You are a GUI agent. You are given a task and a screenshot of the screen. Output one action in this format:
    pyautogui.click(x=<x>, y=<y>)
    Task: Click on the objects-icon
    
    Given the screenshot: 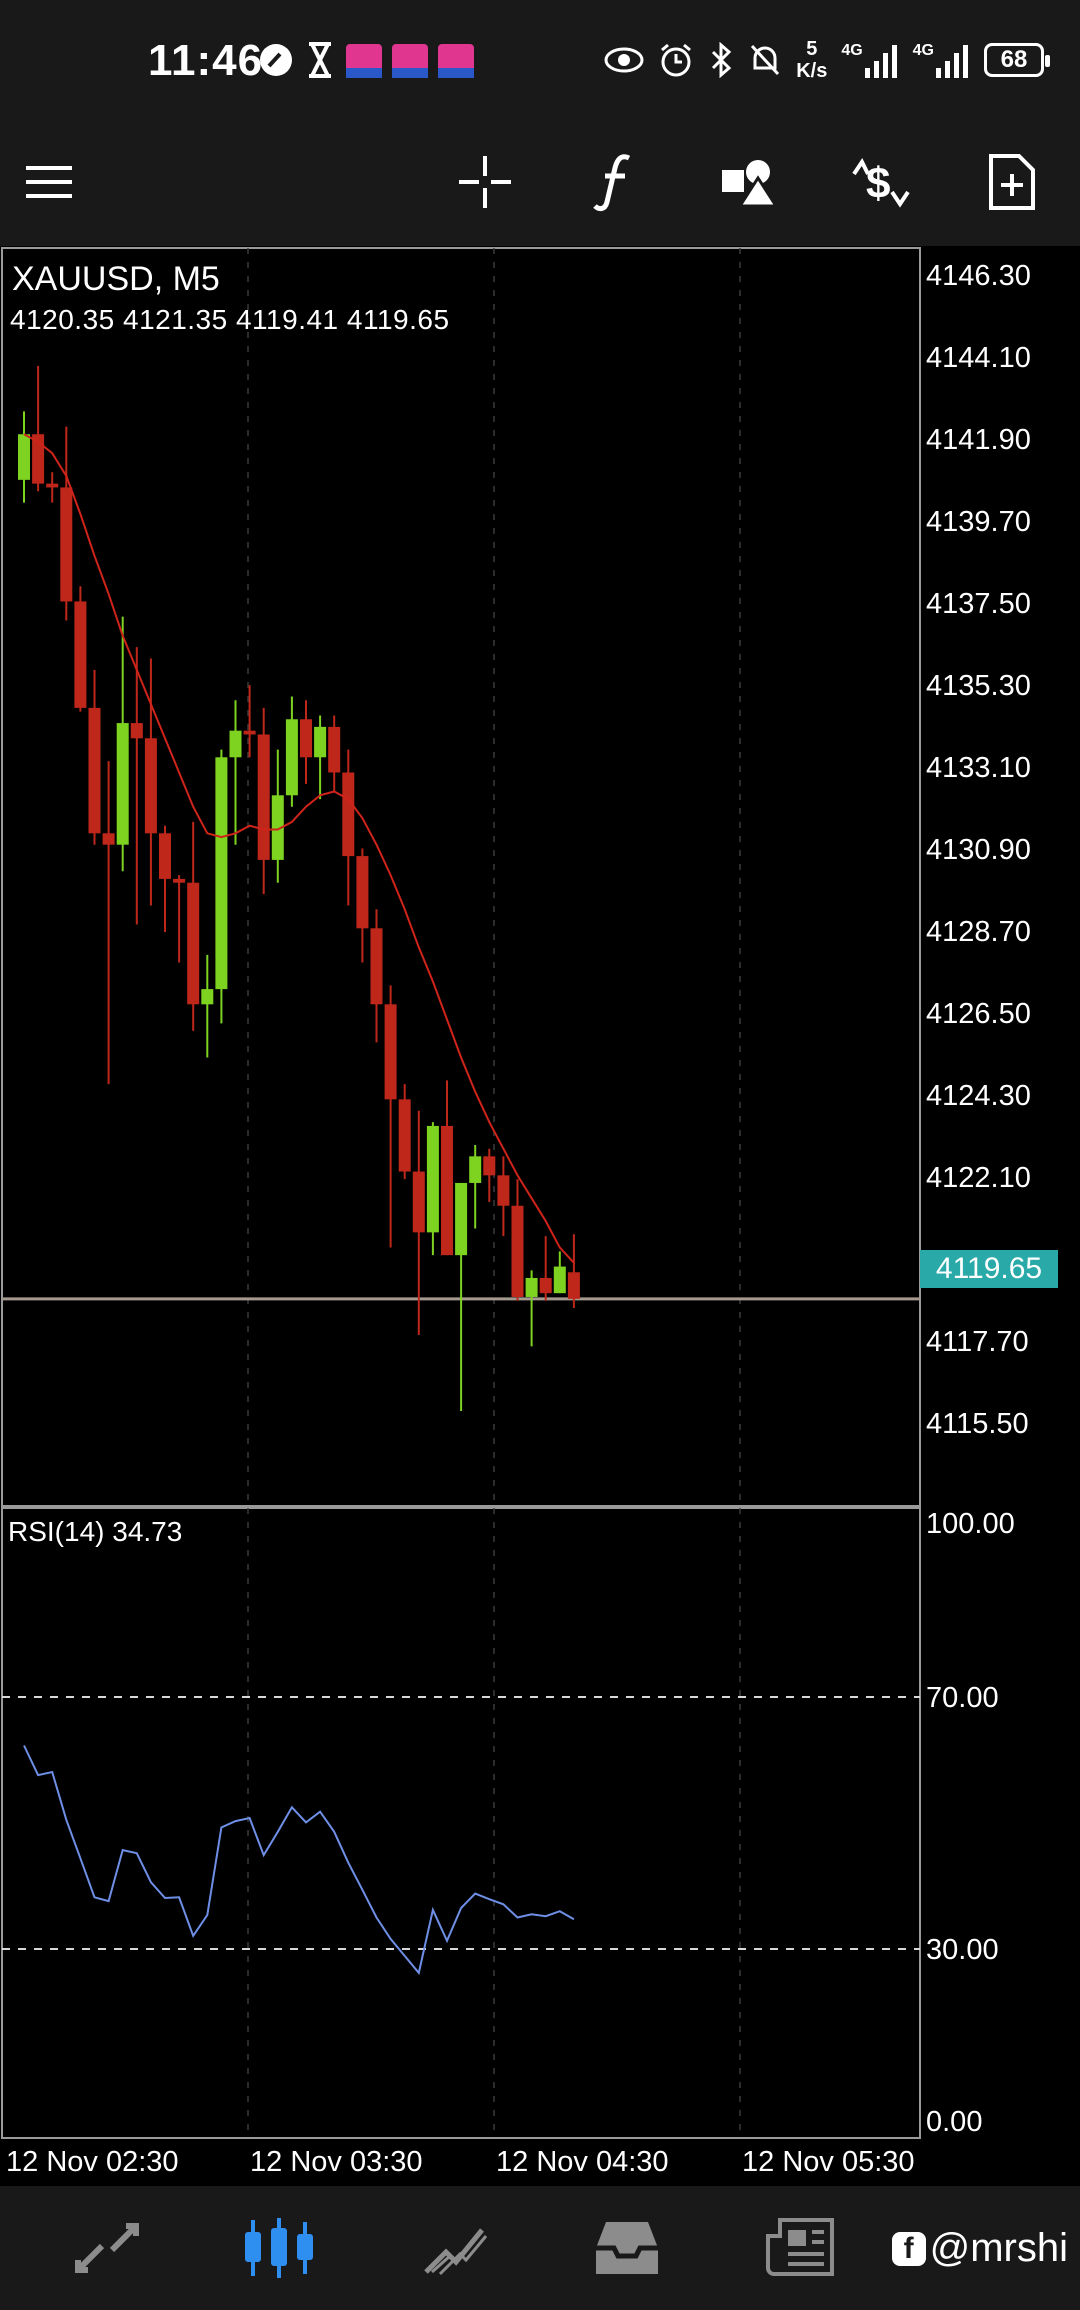 What is the action you would take?
    pyautogui.click(x=750, y=184)
    